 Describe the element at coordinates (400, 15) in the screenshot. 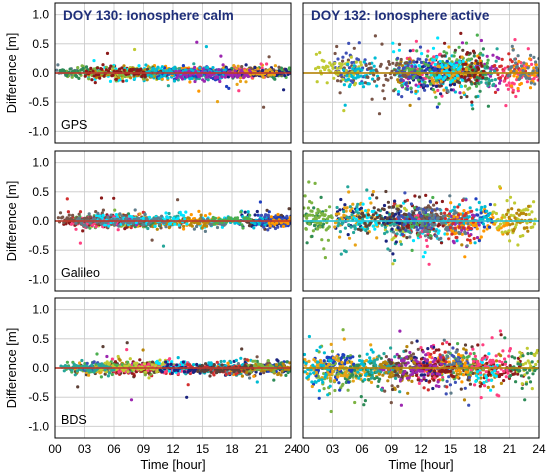

I see `panel-title: DOY 132: Ionosphere active` at that location.